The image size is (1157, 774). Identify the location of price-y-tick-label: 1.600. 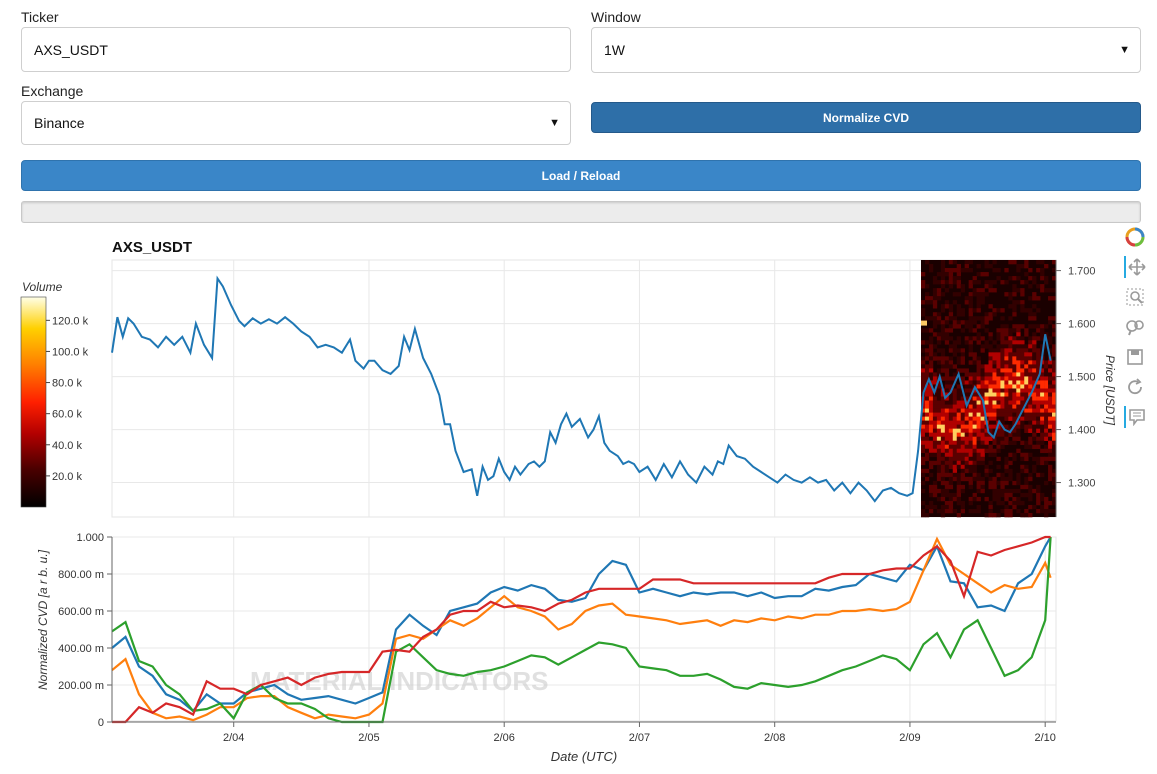
(1082, 325).